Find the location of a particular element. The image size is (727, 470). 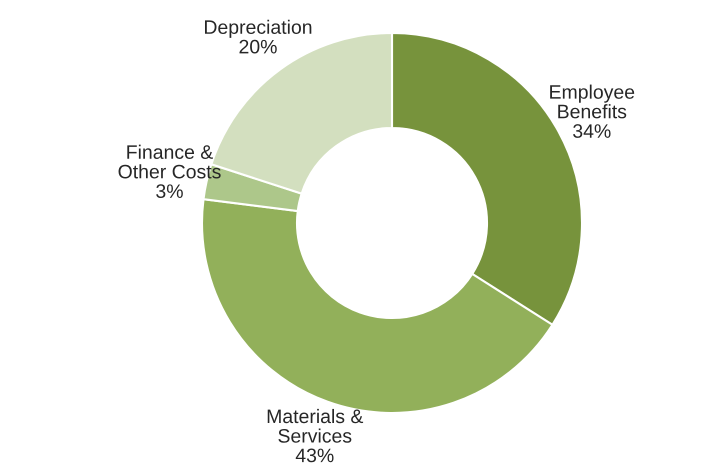

data-label: 20% is located at coordinates (258, 47).